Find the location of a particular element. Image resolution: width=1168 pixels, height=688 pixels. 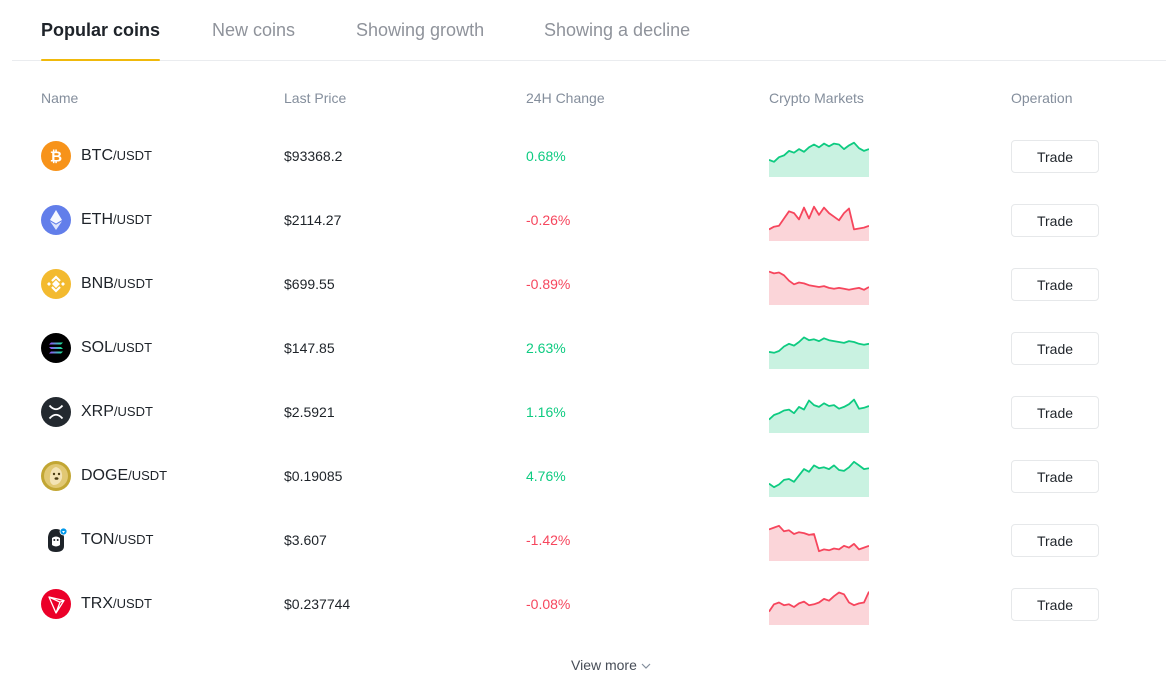

coin-pair: BNB/USDT is located at coordinates (117, 284).